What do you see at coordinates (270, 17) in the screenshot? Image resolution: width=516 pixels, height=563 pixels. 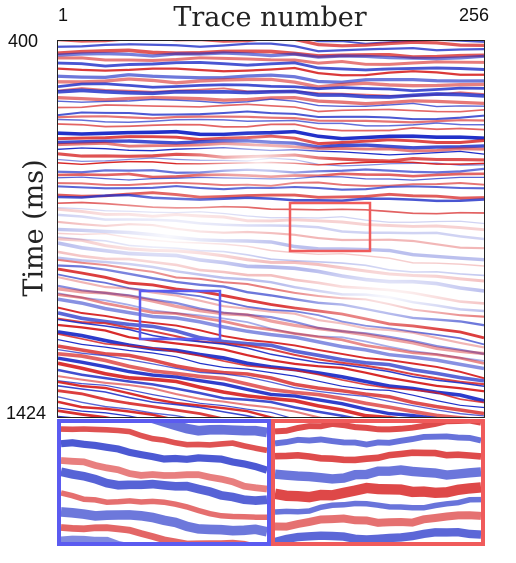 I see `x-axis-title: Trace number` at bounding box center [270, 17].